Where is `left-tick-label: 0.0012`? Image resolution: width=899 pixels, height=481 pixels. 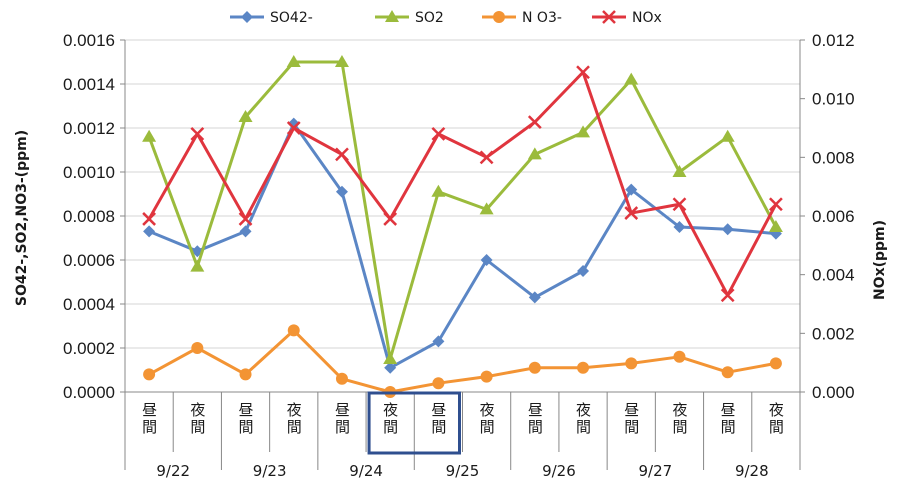 left-tick-label: 0.0012 is located at coordinates (89, 128).